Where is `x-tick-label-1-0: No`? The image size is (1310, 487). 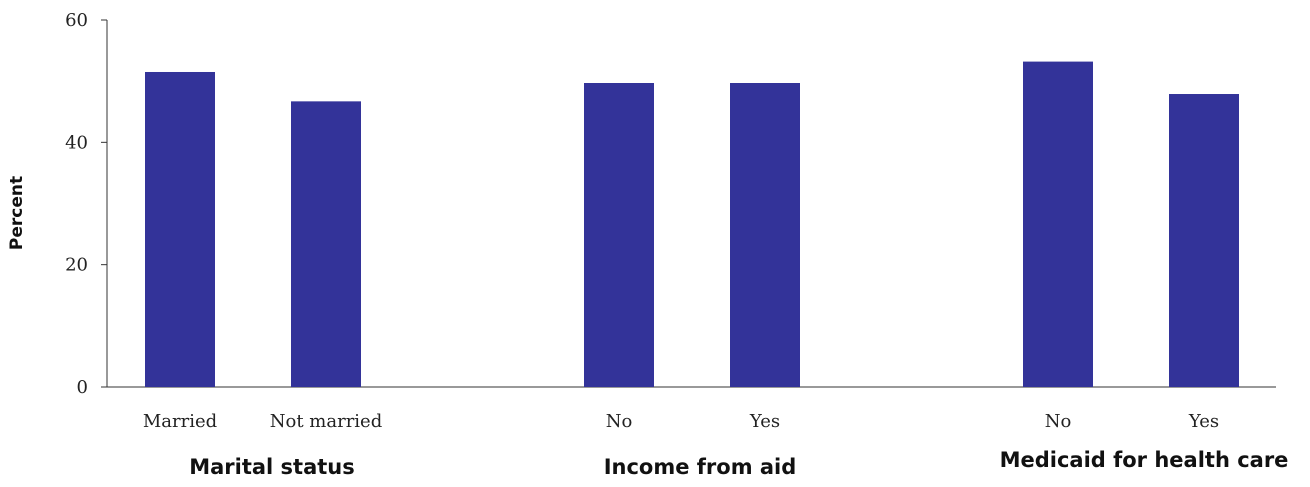 x-tick-label-1-0: No is located at coordinates (619, 421).